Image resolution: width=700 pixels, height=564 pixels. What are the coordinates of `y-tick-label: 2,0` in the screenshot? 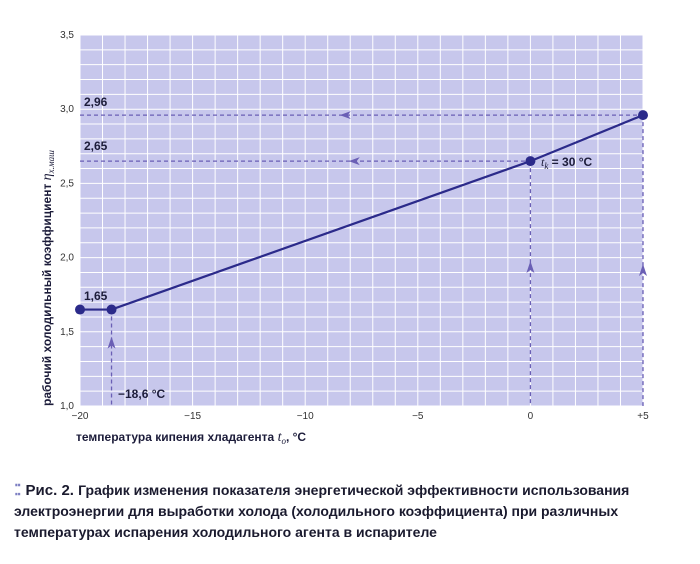 It's located at (67, 258).